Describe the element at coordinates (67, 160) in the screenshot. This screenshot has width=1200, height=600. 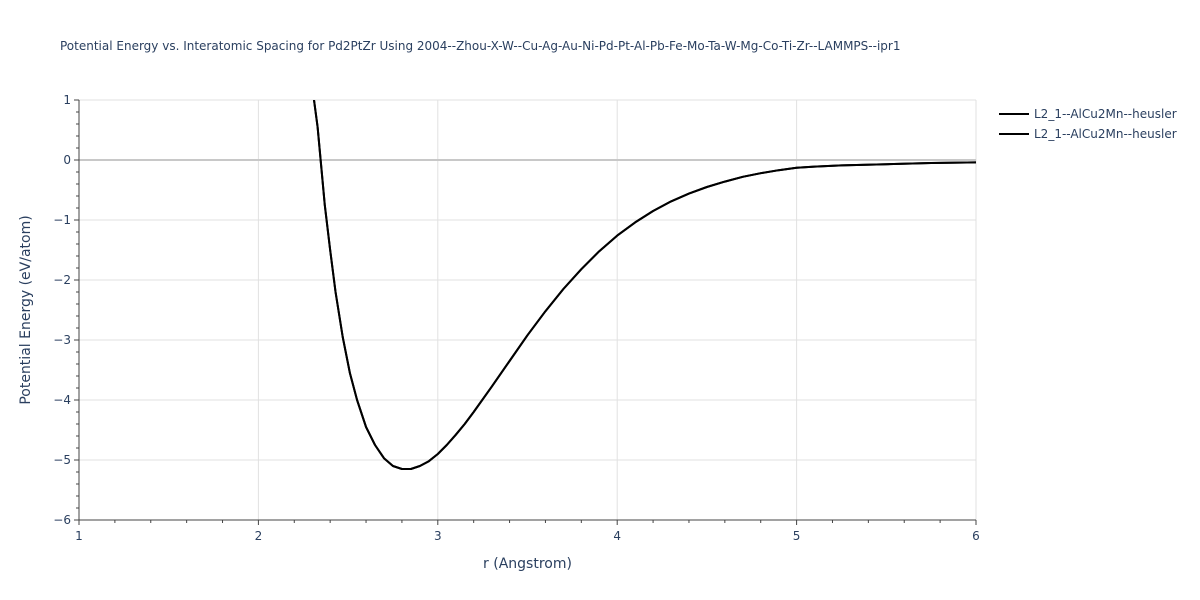
I see `y-tick-label: 0` at that location.